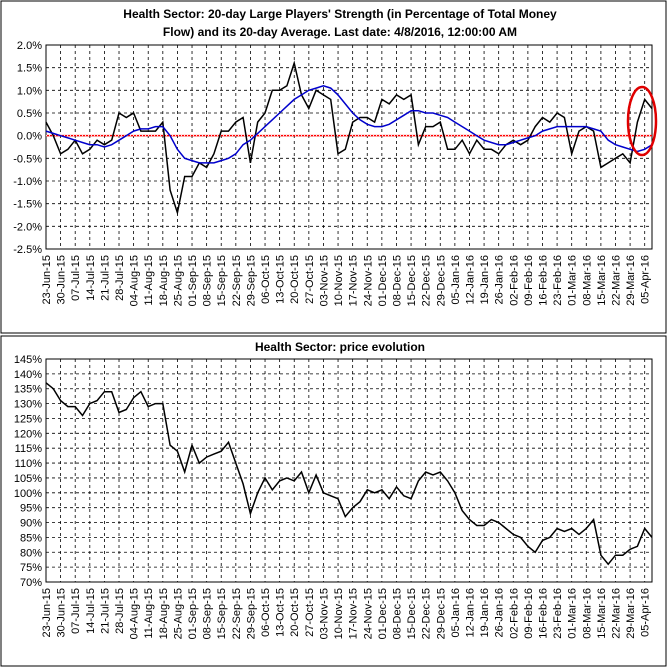 Image resolution: width=668 pixels, height=668 pixels. What do you see at coordinates (31, 583) in the screenshot?
I see `y-tick-label: 70%` at bounding box center [31, 583].